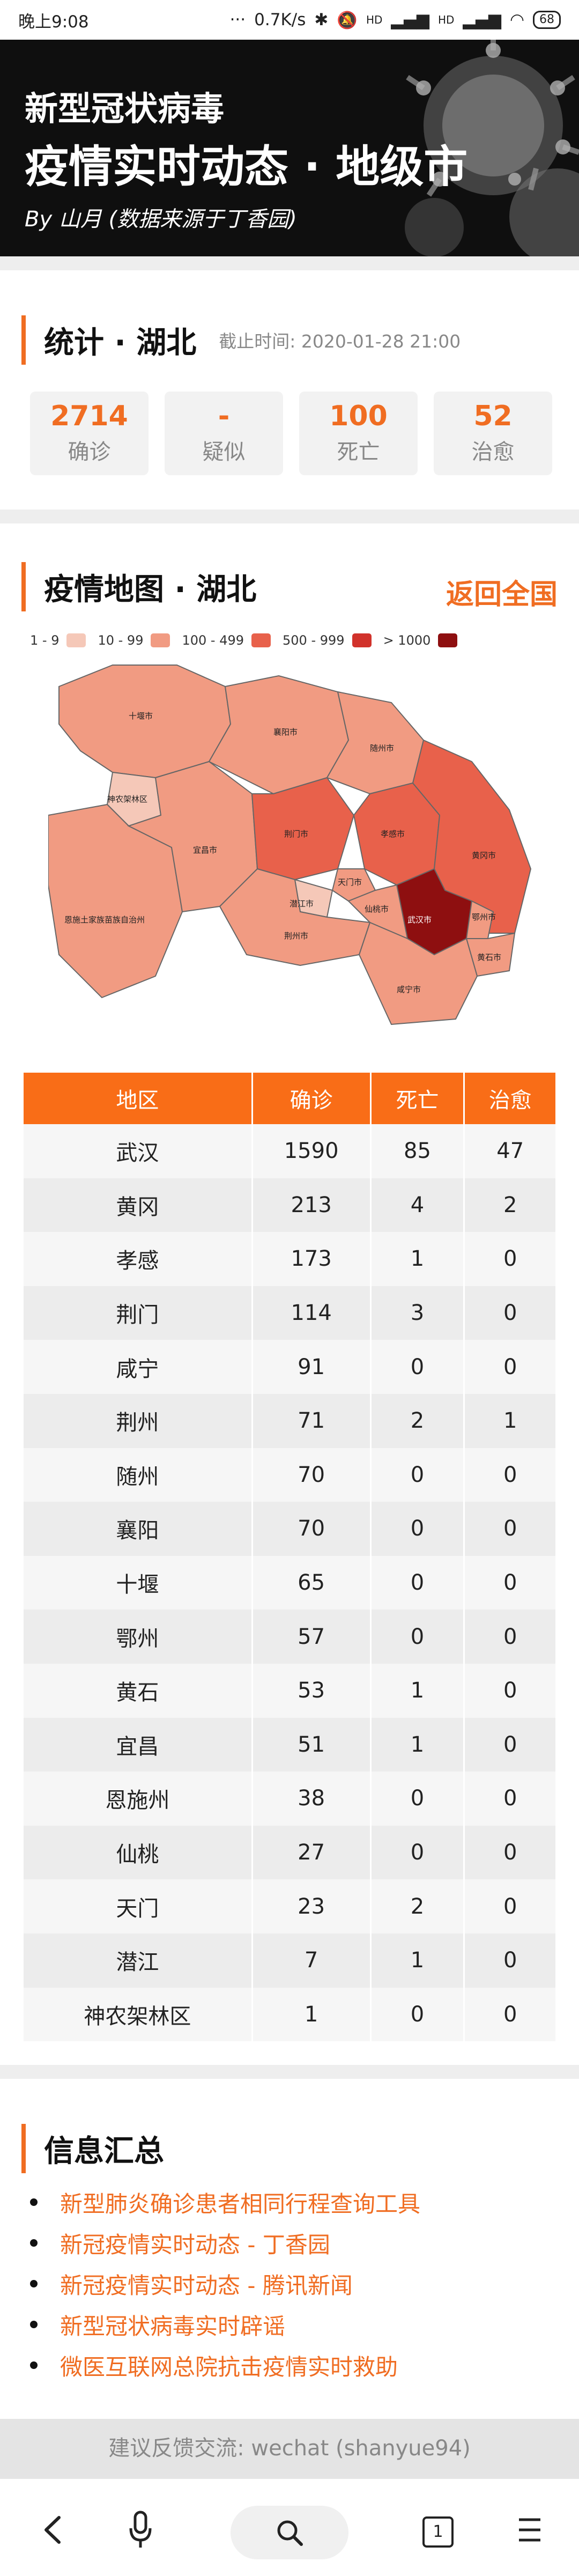  I want to click on table-row: 孝感 173 1 0, so click(289, 1259).